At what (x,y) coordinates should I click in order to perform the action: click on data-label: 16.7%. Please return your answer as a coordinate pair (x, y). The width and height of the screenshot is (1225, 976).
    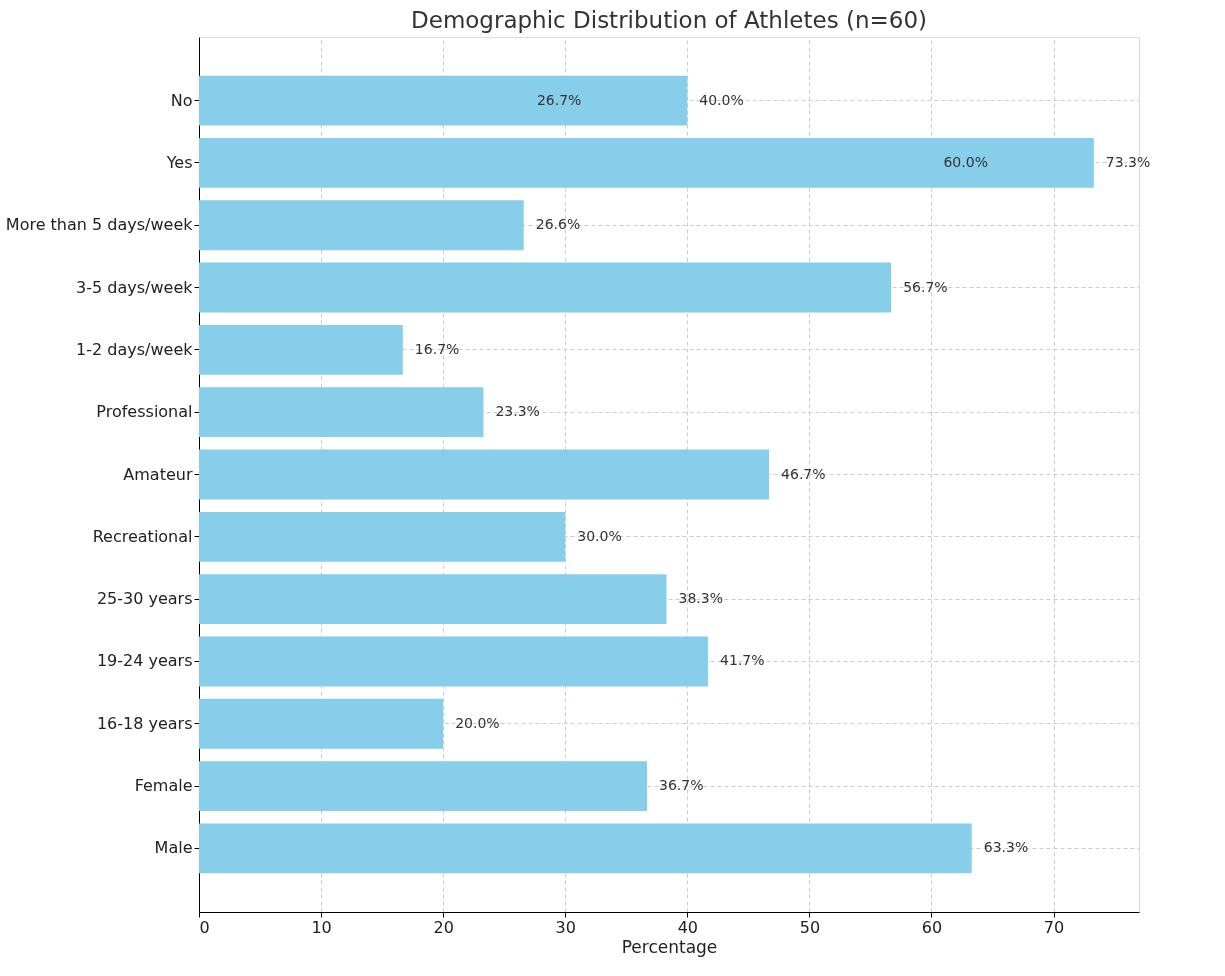
    Looking at the image, I should click on (437, 348).